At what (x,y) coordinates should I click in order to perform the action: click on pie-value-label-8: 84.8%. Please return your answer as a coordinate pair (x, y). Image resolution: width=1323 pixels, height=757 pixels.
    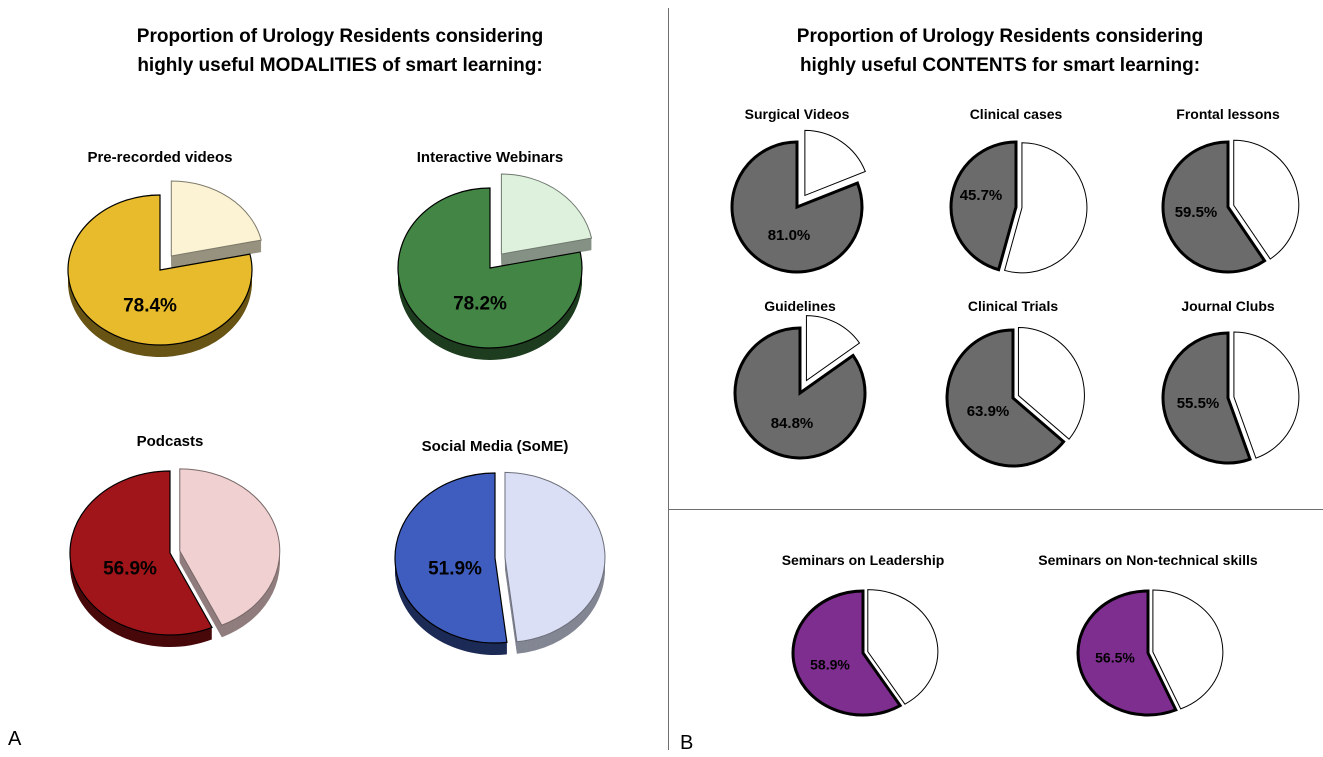
    Looking at the image, I should click on (792, 423).